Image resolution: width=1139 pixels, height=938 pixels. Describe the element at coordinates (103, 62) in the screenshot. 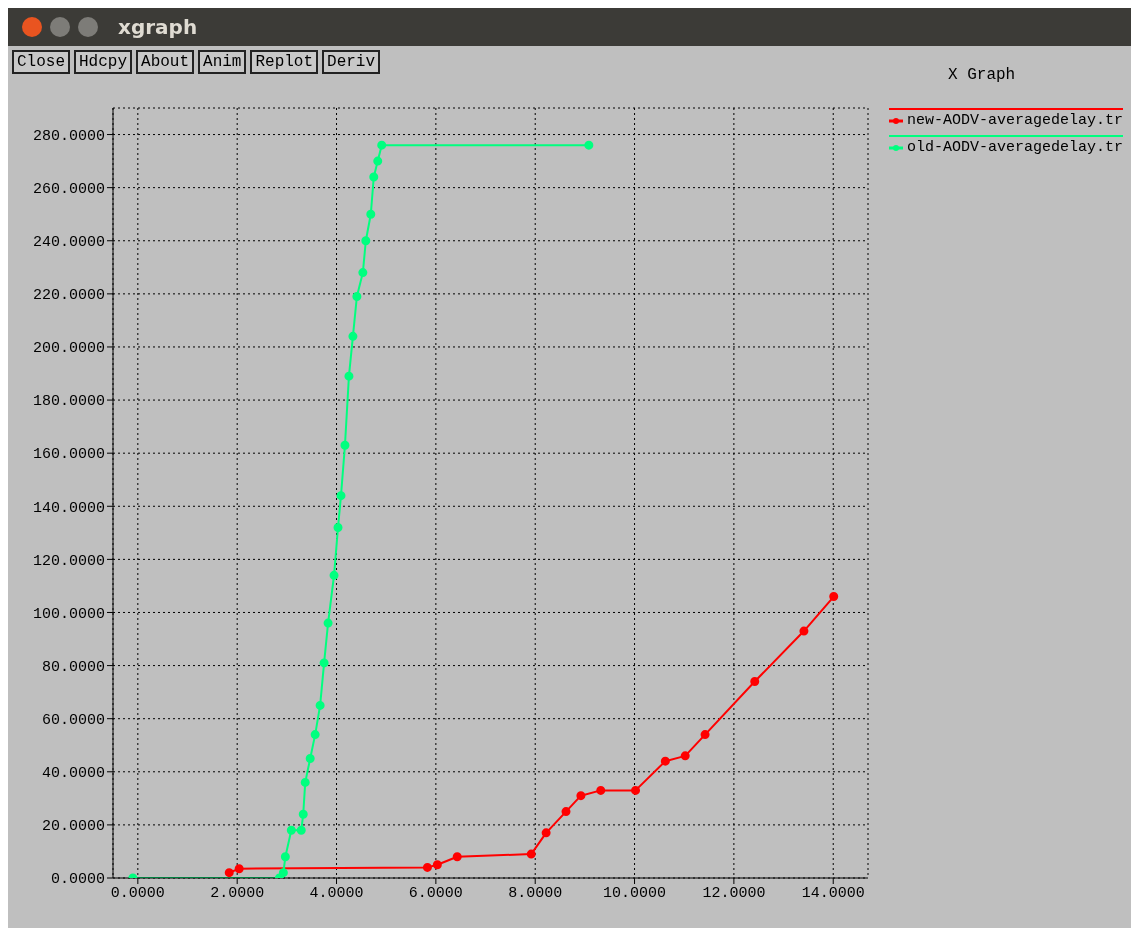

I see `text: Hdcpy` at that location.